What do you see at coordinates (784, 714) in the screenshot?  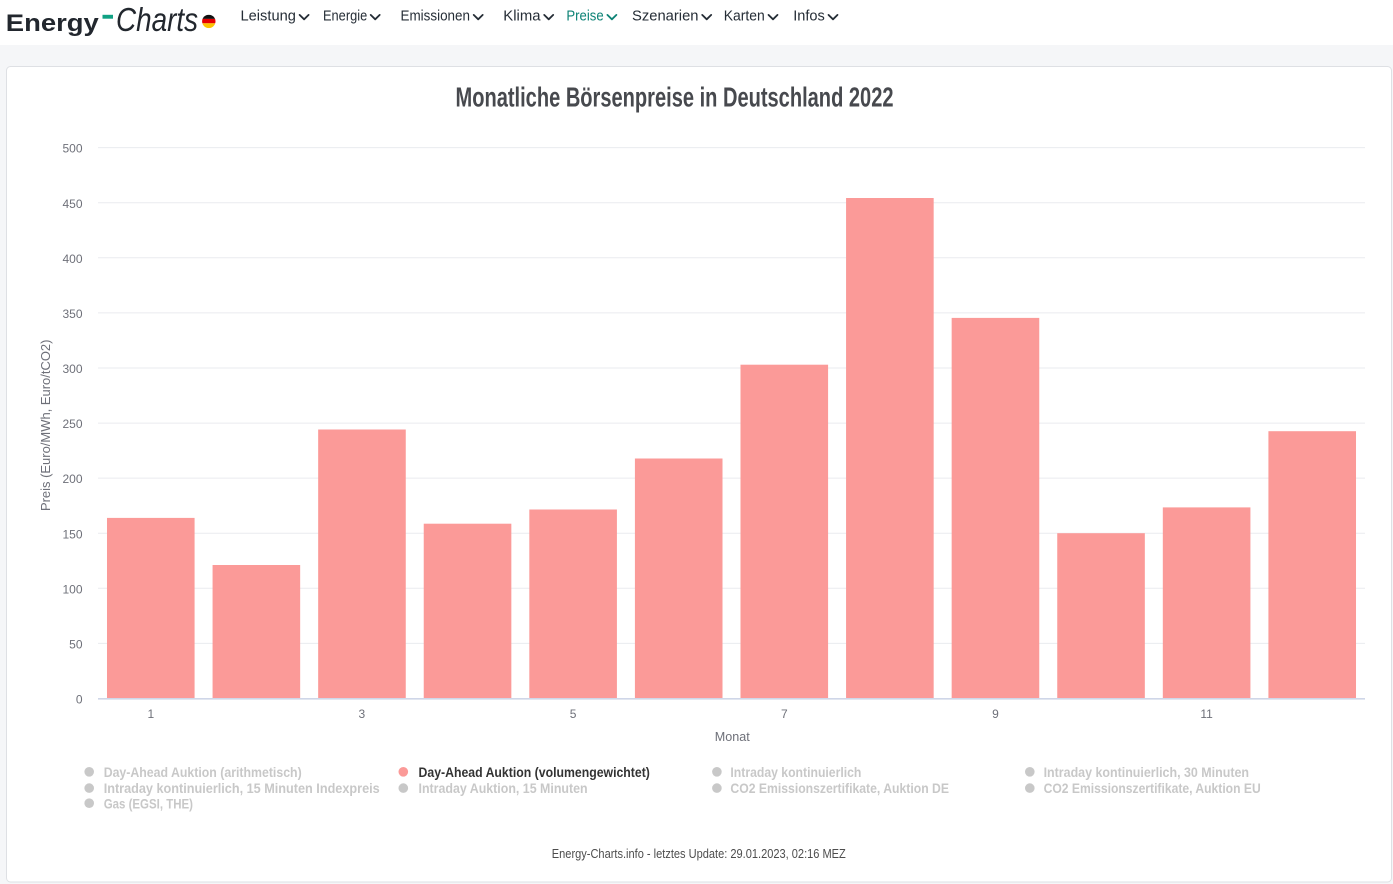 I see `svg-text: 7` at bounding box center [784, 714].